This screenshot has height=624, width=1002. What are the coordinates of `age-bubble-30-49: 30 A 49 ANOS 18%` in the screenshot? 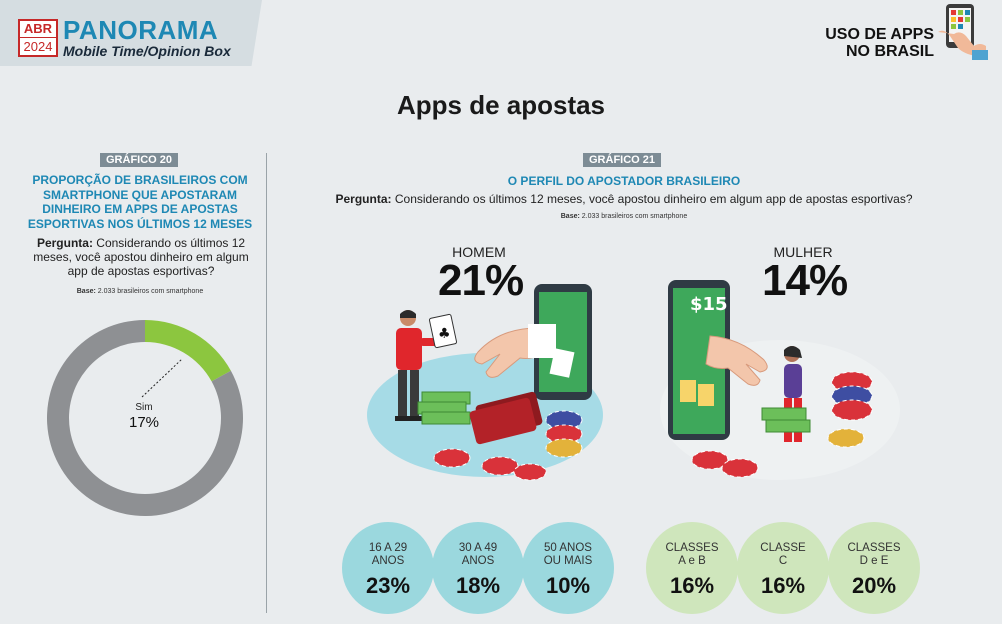 It's located at (478, 568).